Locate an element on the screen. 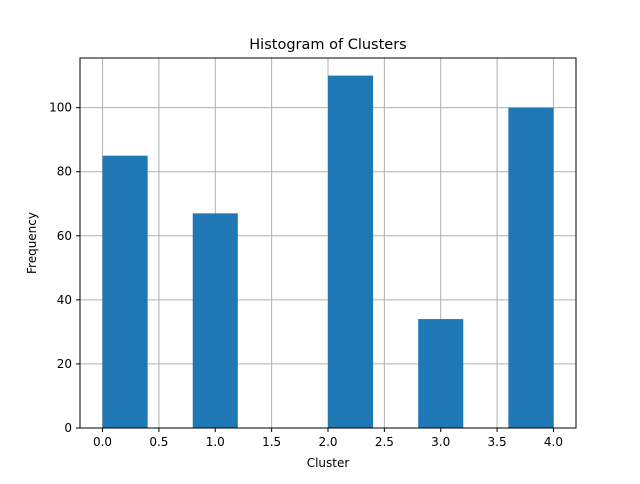  y-tick-label-4: 80 is located at coordinates (64, 172).